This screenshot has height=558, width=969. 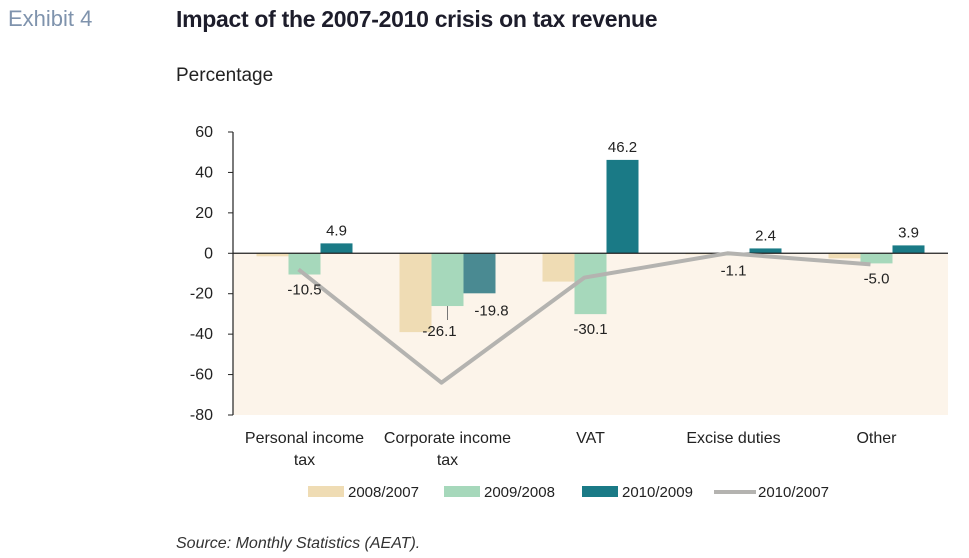 I want to click on data-label: 2.4, so click(x=765, y=235).